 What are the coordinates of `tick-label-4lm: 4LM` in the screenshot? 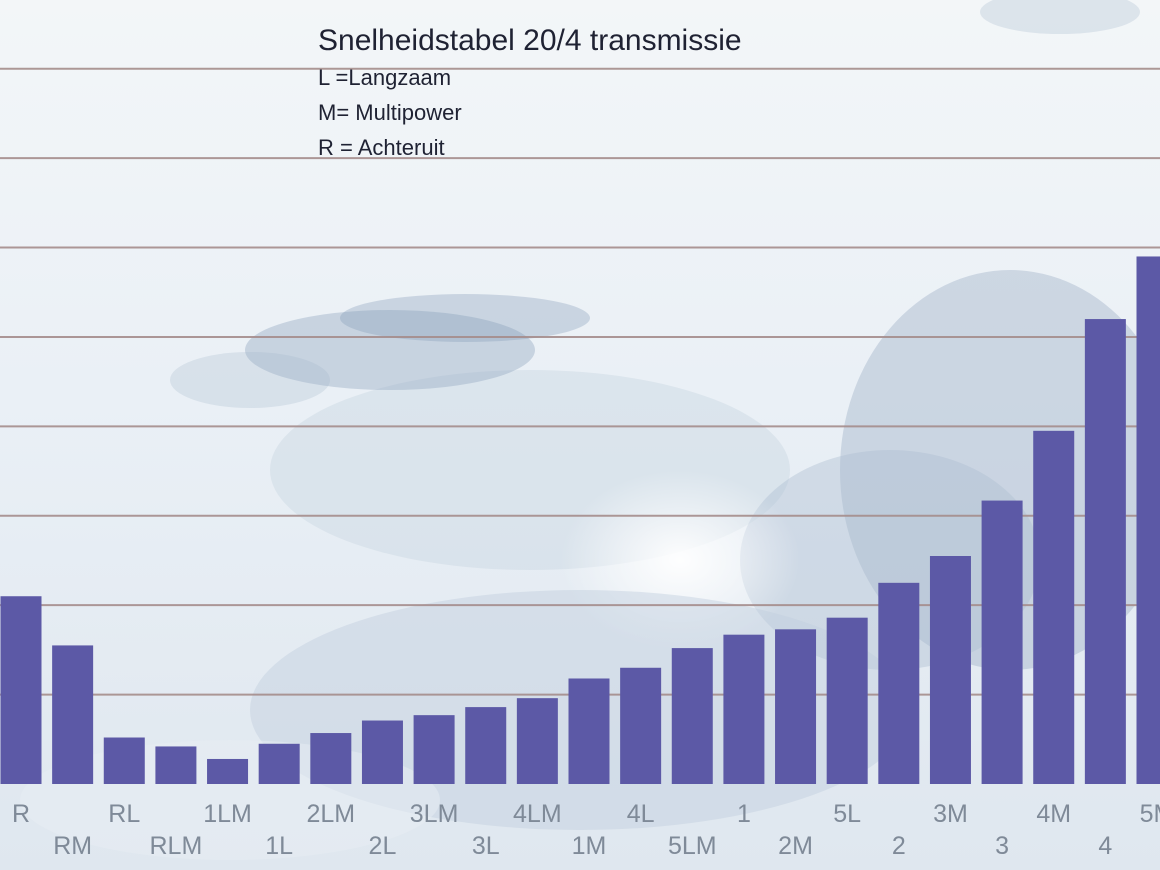 It's located at (537, 814).